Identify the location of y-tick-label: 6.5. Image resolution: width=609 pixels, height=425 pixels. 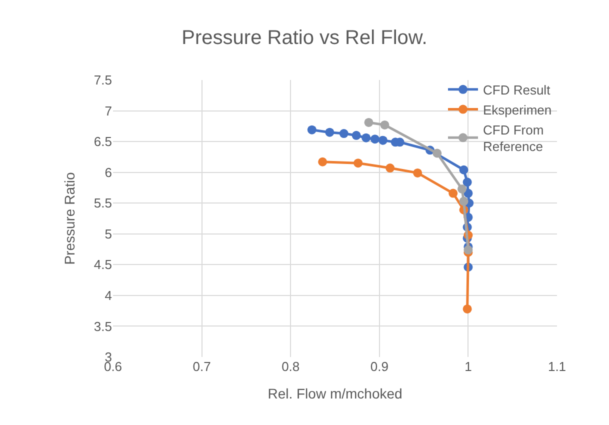
(103, 142).